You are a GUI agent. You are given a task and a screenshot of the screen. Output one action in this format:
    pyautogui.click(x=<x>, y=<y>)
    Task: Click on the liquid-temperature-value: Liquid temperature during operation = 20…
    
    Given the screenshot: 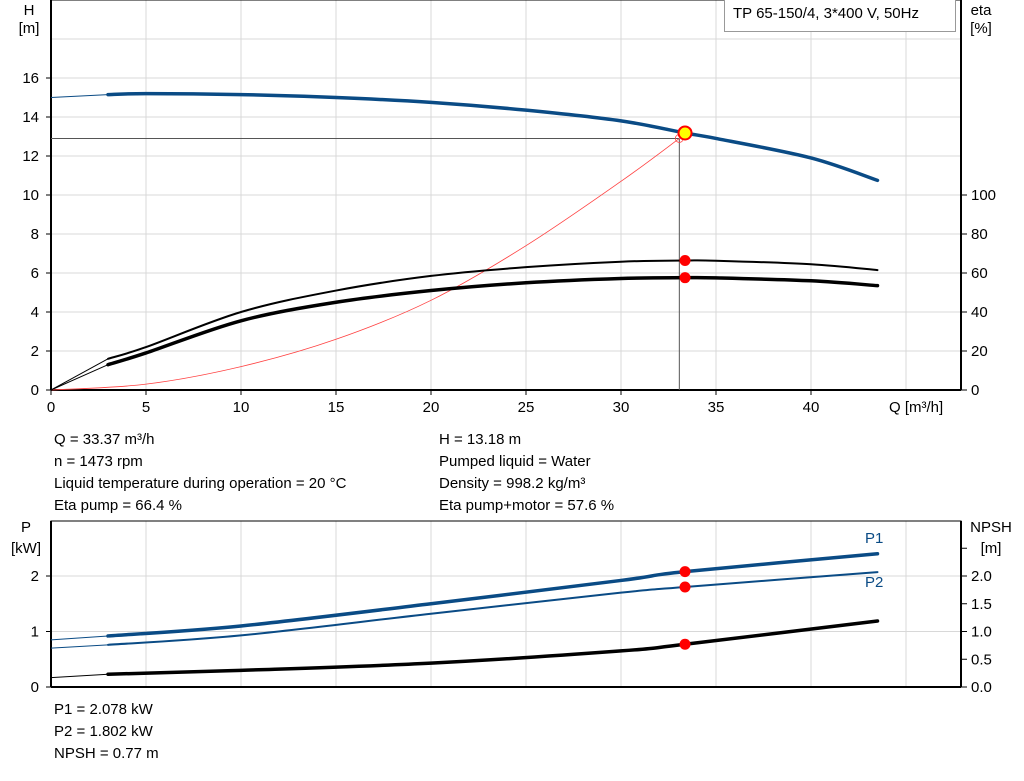 What is the action you would take?
    pyautogui.click(x=200, y=483)
    